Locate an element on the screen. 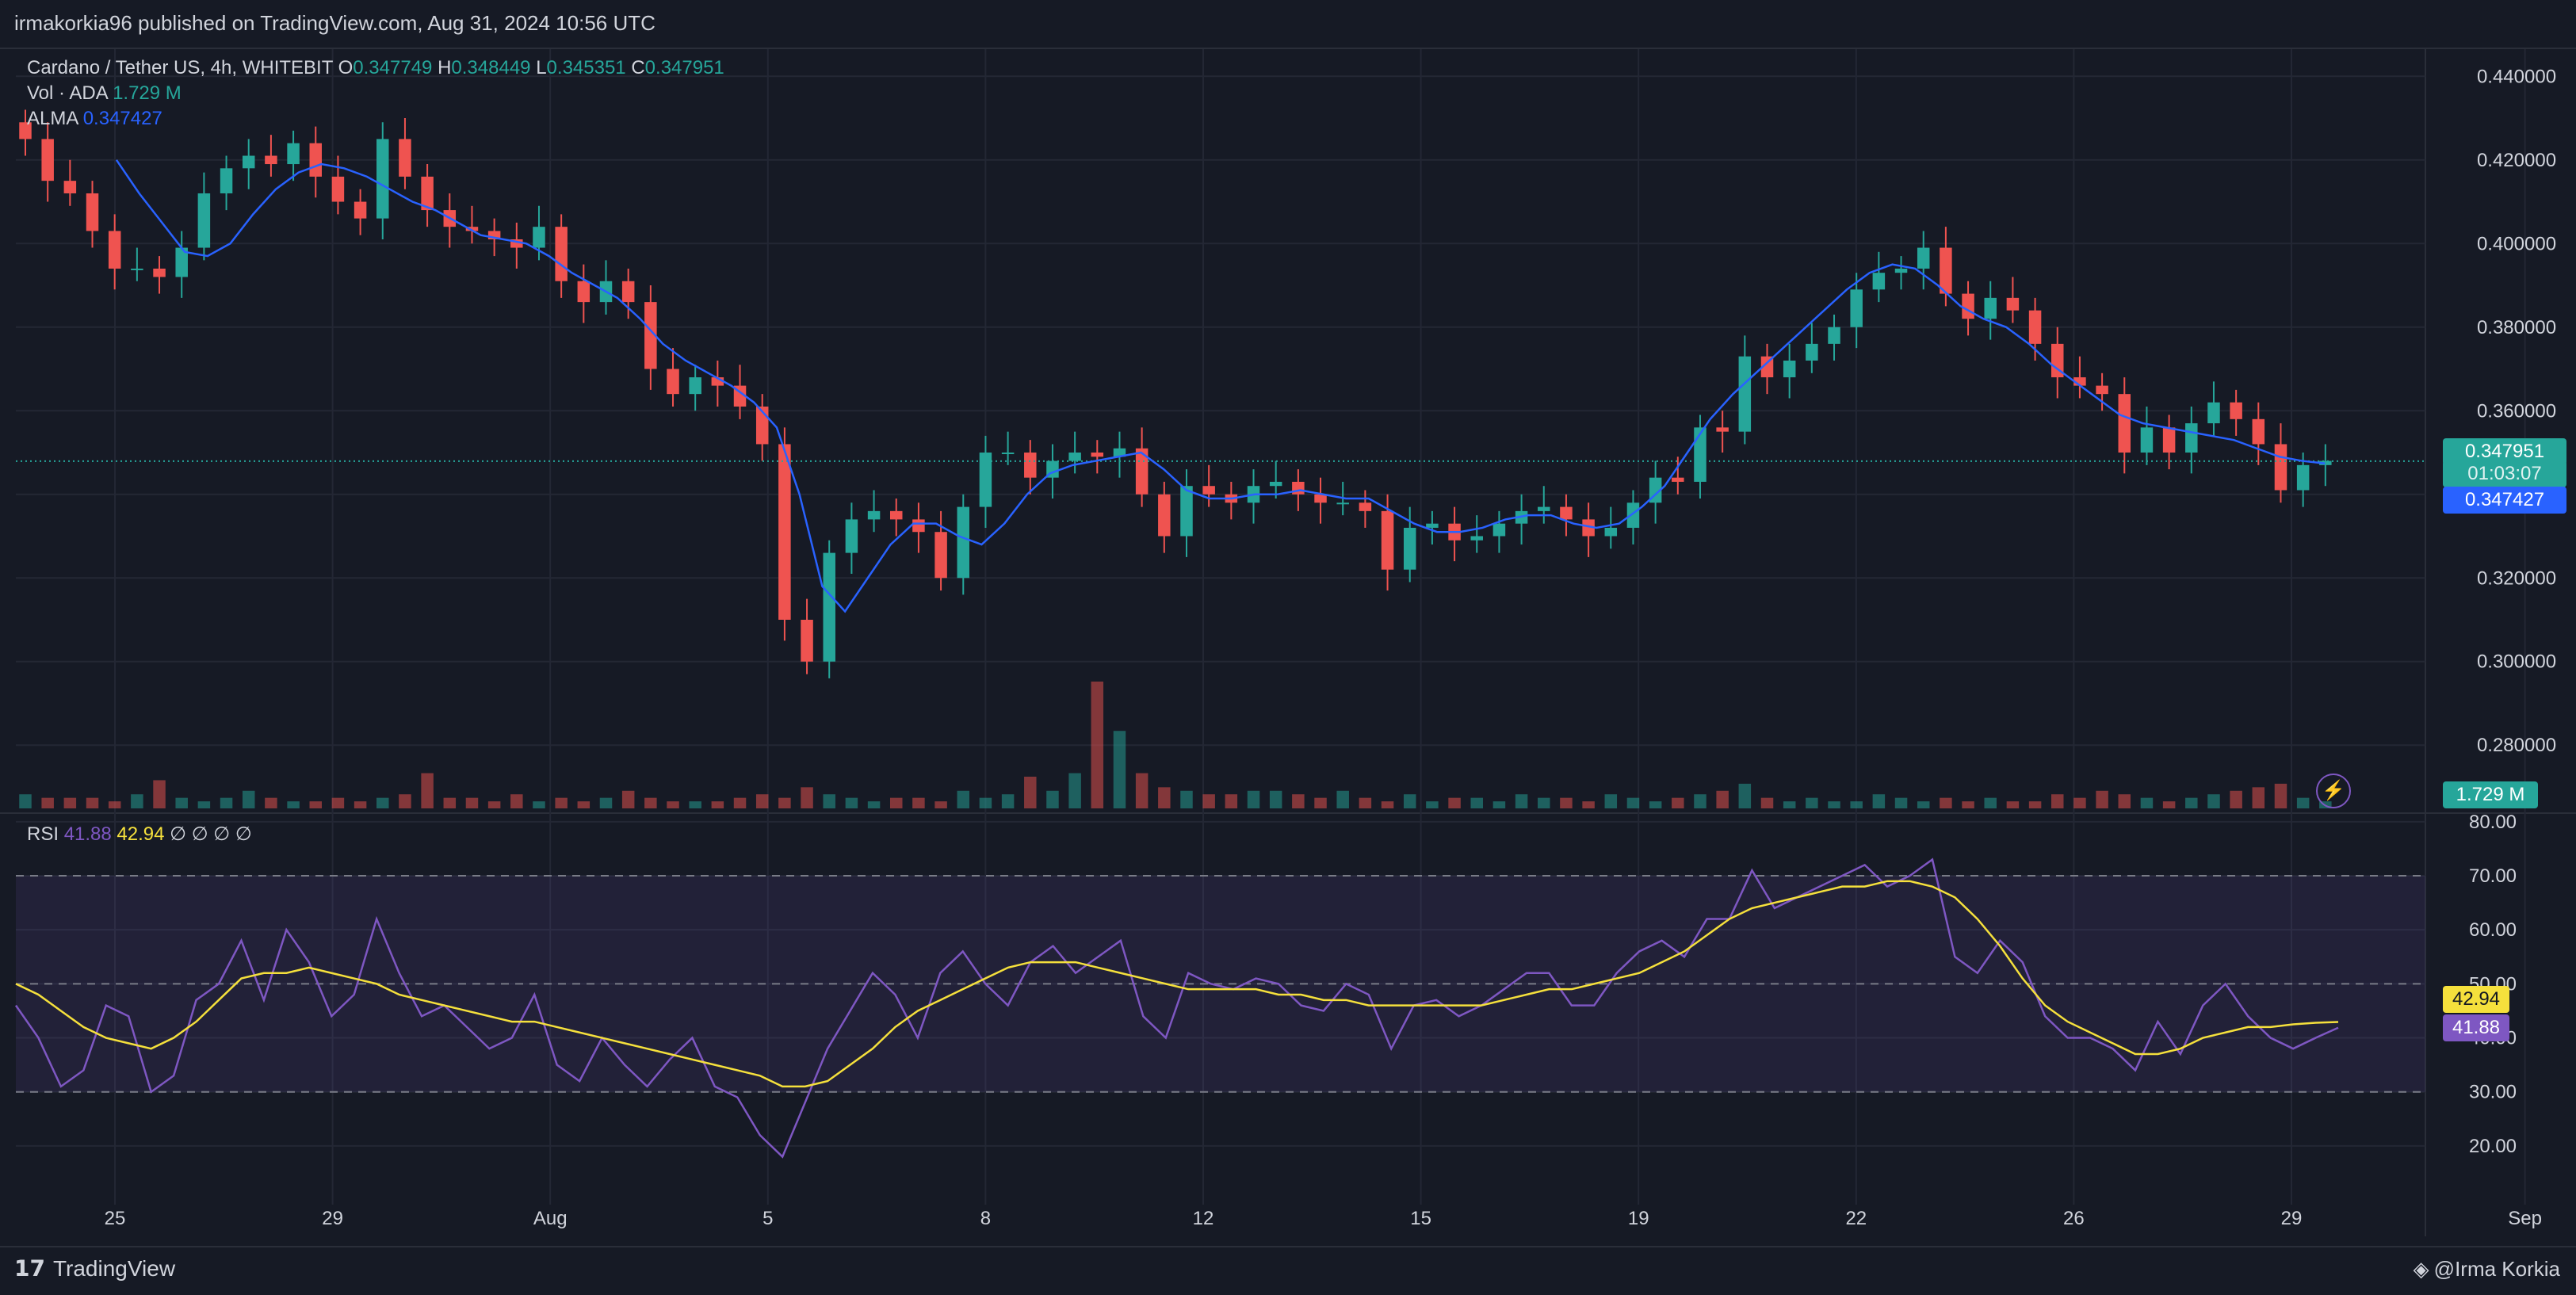 Image resolution: width=2576 pixels, height=1295 pixels. diamond-icon: ◈ is located at coordinates (2421, 1269).